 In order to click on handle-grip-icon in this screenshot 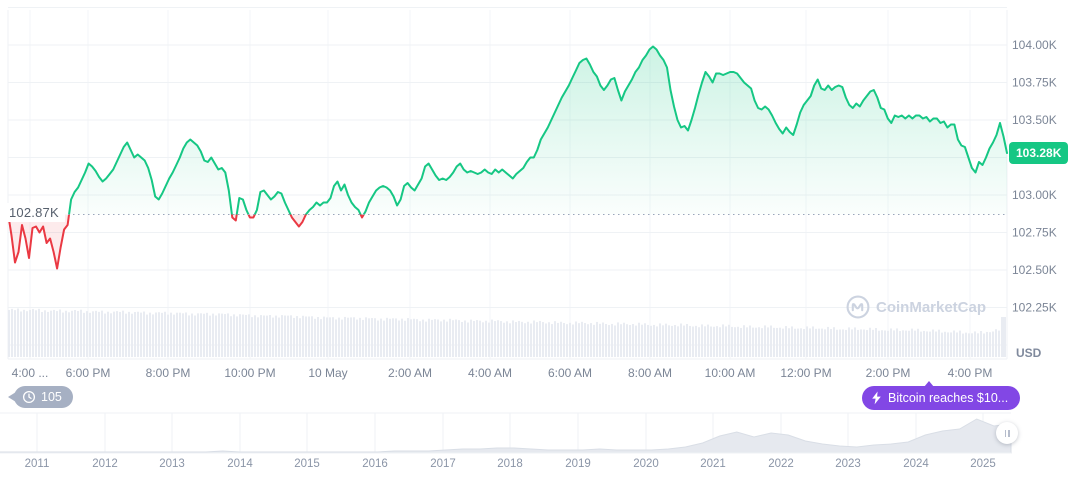, I will do `click(1005, 433)`.